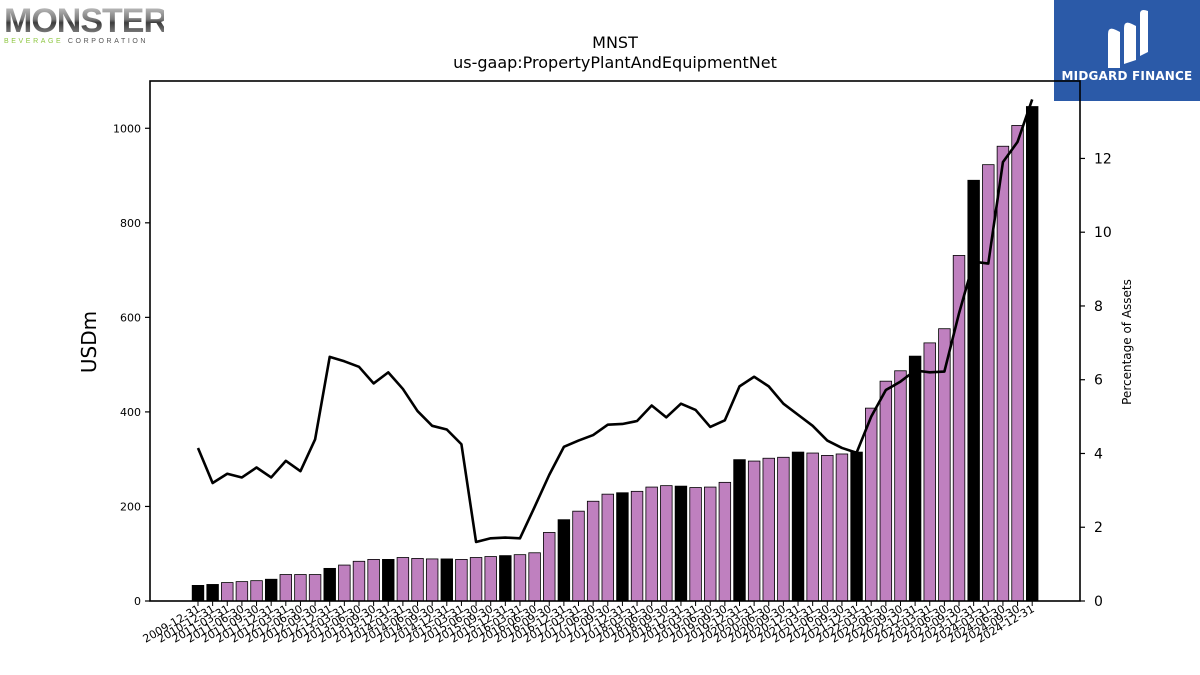  I want to click on y2-tick-label: 12, so click(1103, 159).